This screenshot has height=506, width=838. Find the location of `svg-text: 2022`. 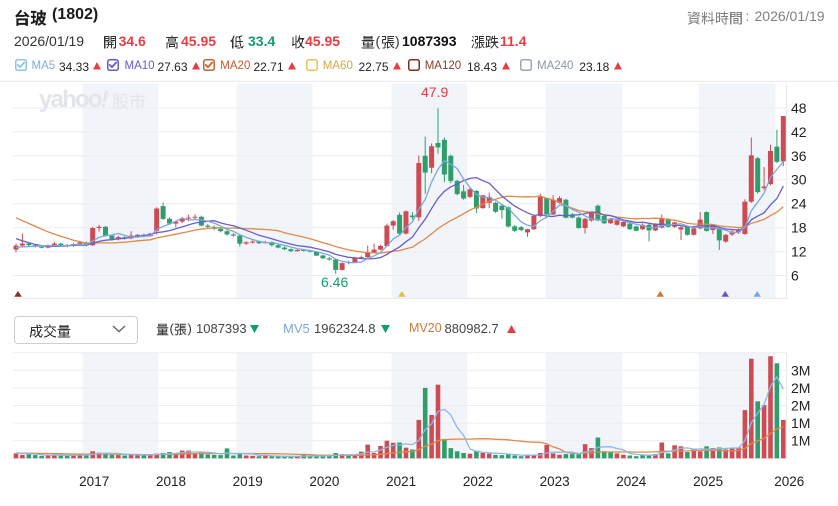

svg-text: 2022 is located at coordinates (478, 481).